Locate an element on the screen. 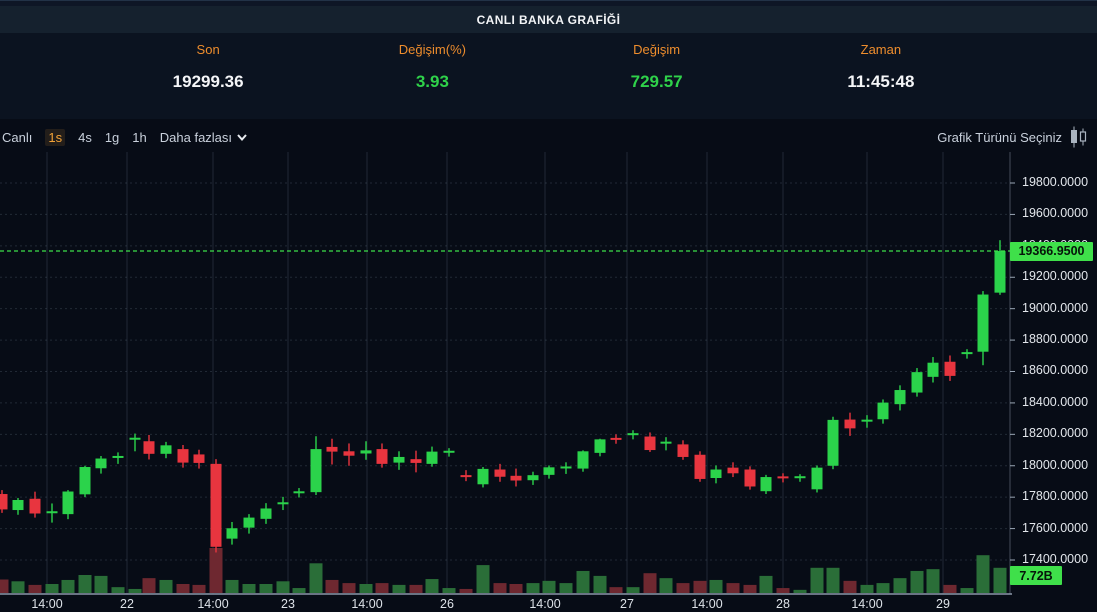  x-axis-label: 29 is located at coordinates (943, 604).